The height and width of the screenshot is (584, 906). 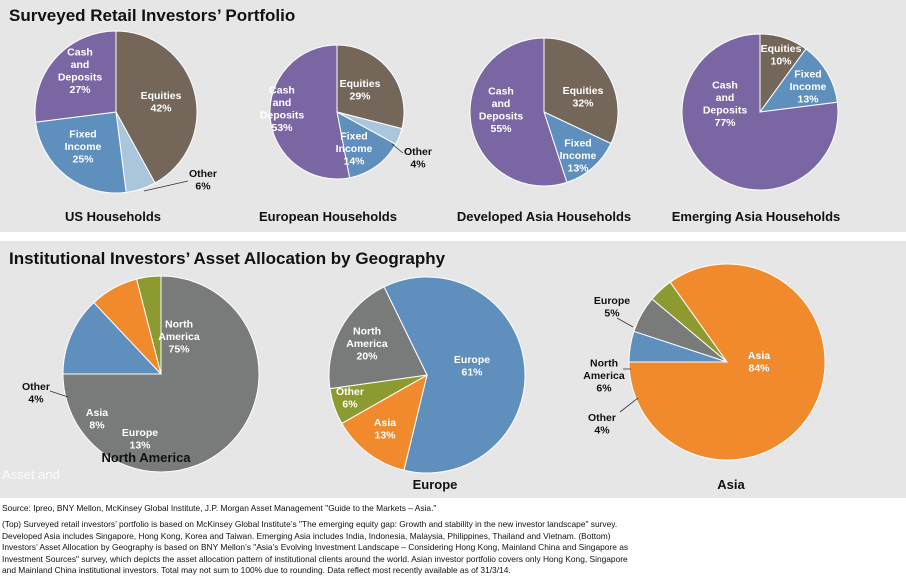 What do you see at coordinates (578, 156) in the screenshot?
I see `data-label-developed-asia-households-fixed-income: Fixed Income 13%` at bounding box center [578, 156].